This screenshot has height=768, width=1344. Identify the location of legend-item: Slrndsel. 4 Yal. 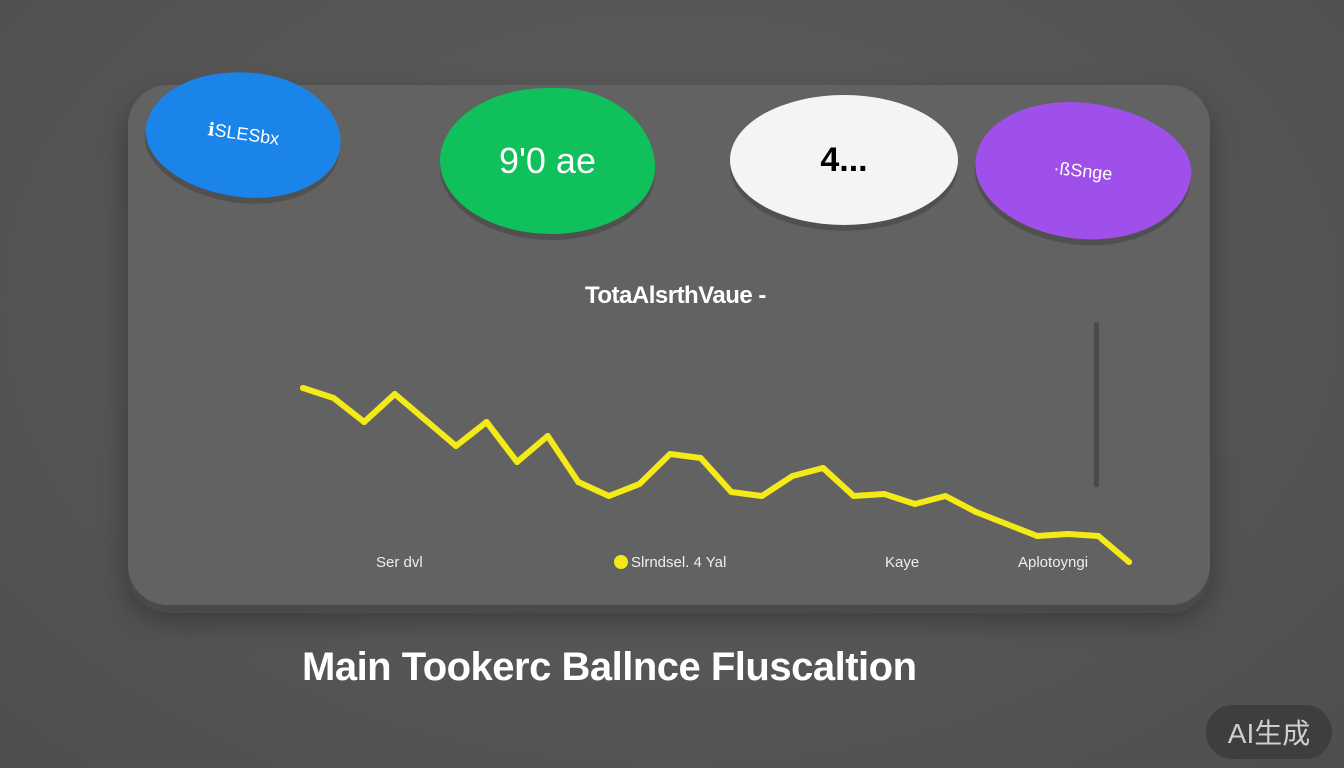
(670, 562).